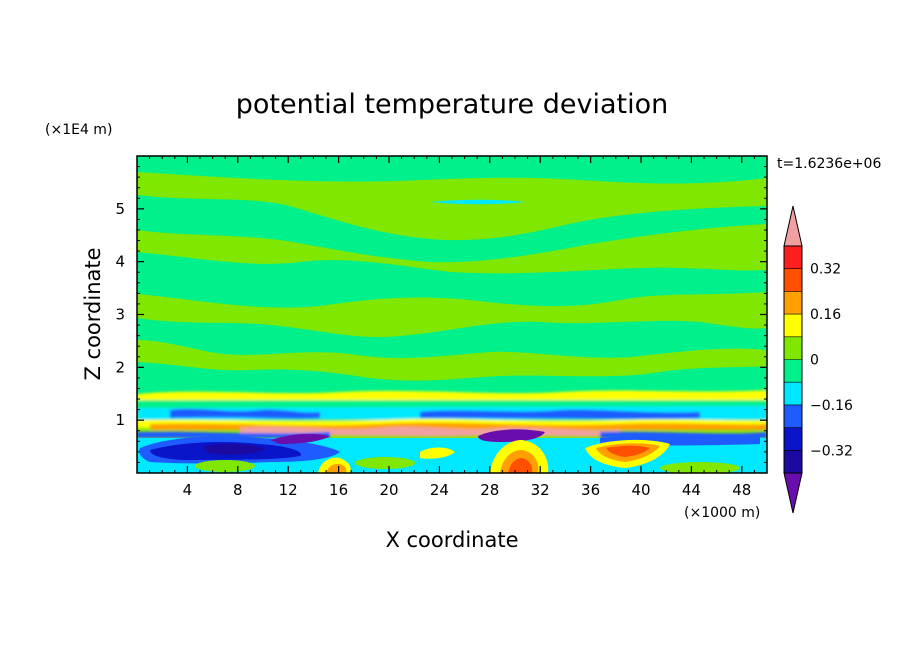 The image size is (904, 654). I want to click on x-tick-label: 16, so click(338, 490).